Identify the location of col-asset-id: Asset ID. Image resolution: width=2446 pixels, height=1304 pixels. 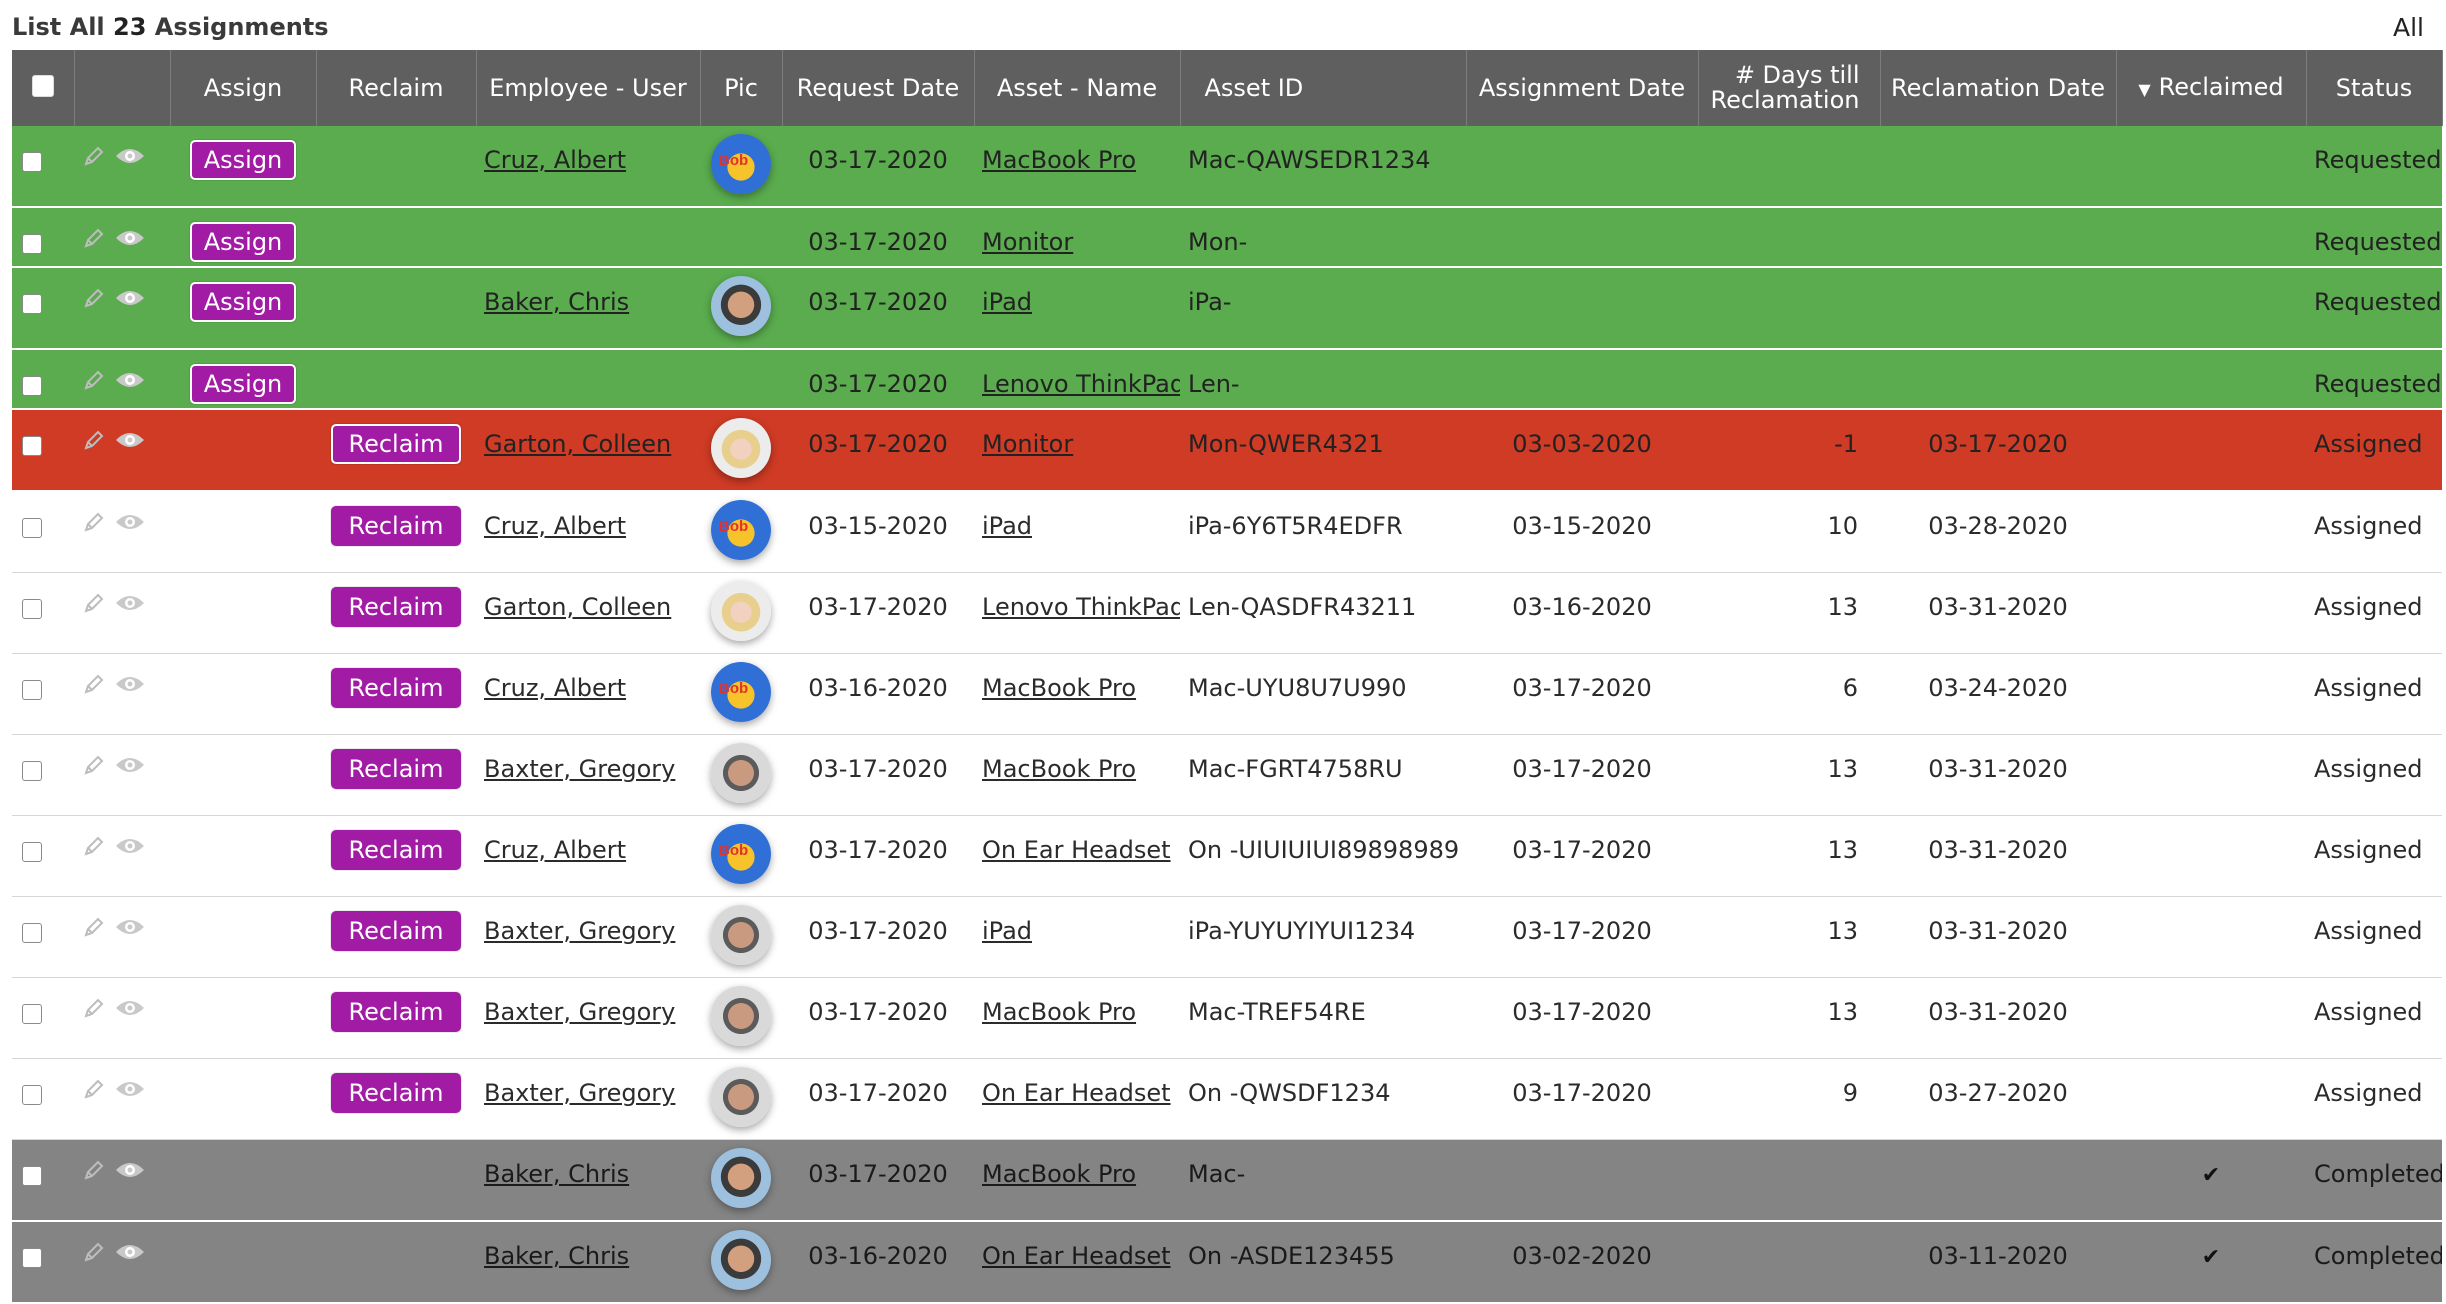
(1323, 88).